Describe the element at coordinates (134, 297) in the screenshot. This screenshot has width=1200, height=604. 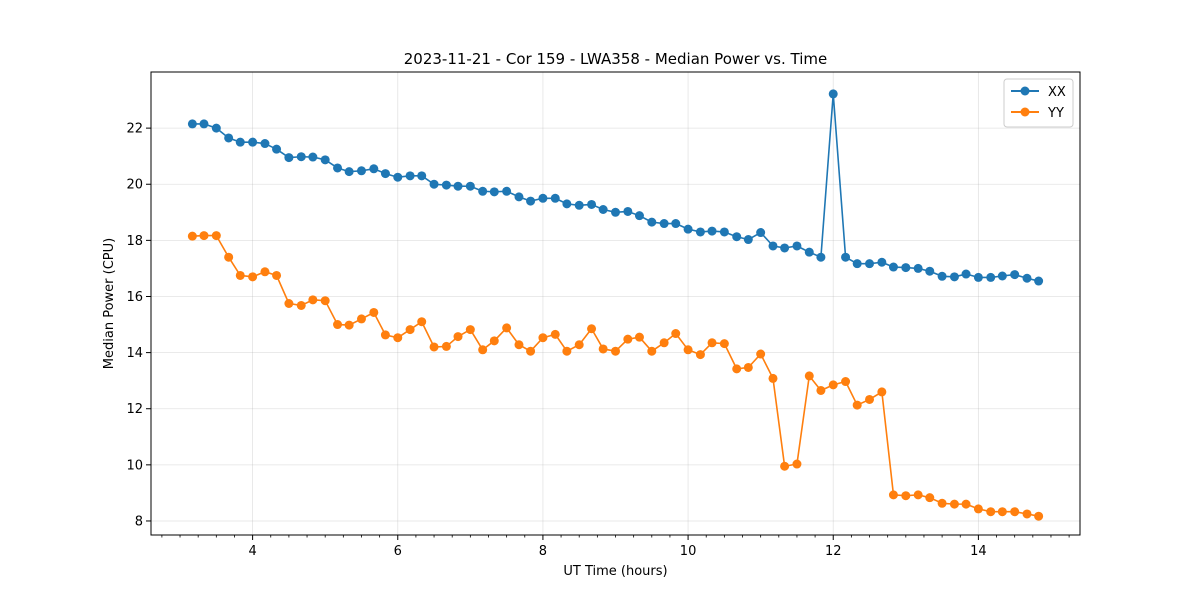
I see `y-tick-label: 16` at that location.